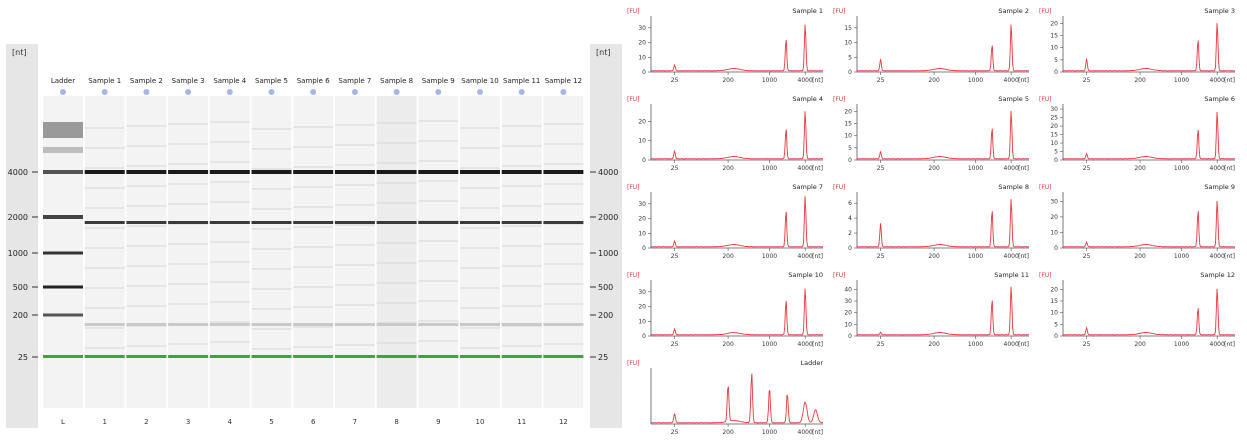  Describe the element at coordinates (850, 248) in the screenshot. I see `y-tick-label: 0` at that location.